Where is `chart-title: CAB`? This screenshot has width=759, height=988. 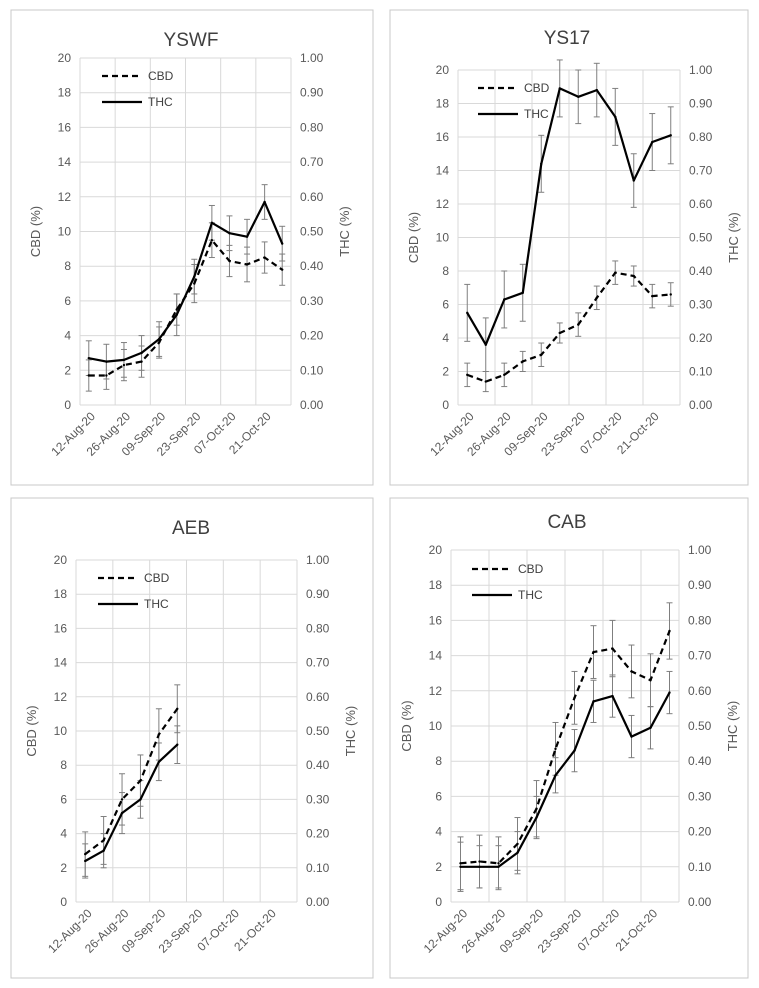 chart-title: CAB is located at coordinates (566, 522).